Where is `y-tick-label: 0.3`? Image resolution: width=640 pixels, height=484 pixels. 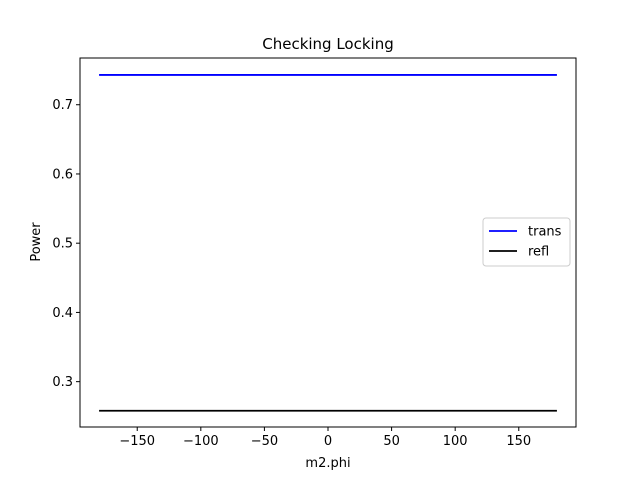 y-tick-label: 0.3 is located at coordinates (62, 382).